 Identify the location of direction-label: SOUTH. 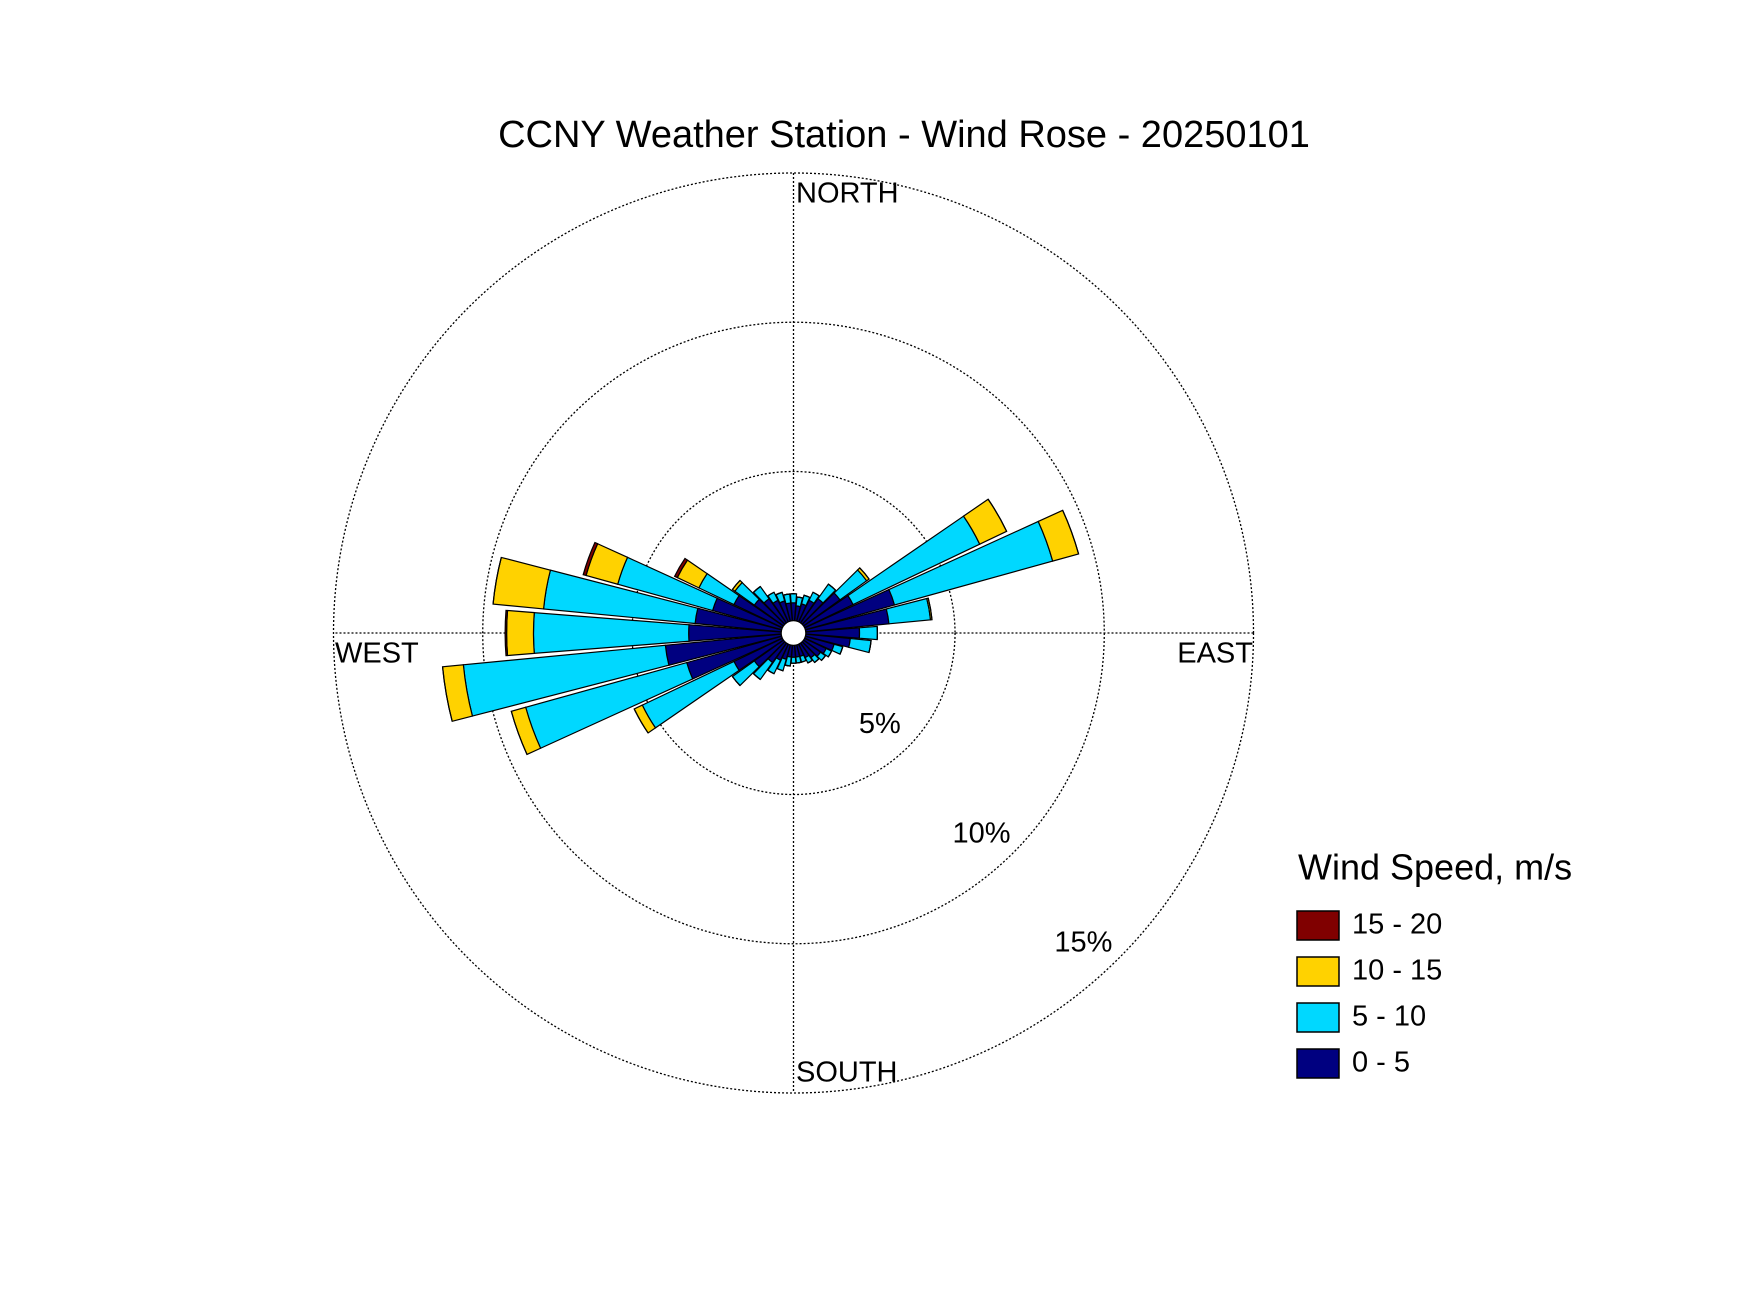
(847, 1073).